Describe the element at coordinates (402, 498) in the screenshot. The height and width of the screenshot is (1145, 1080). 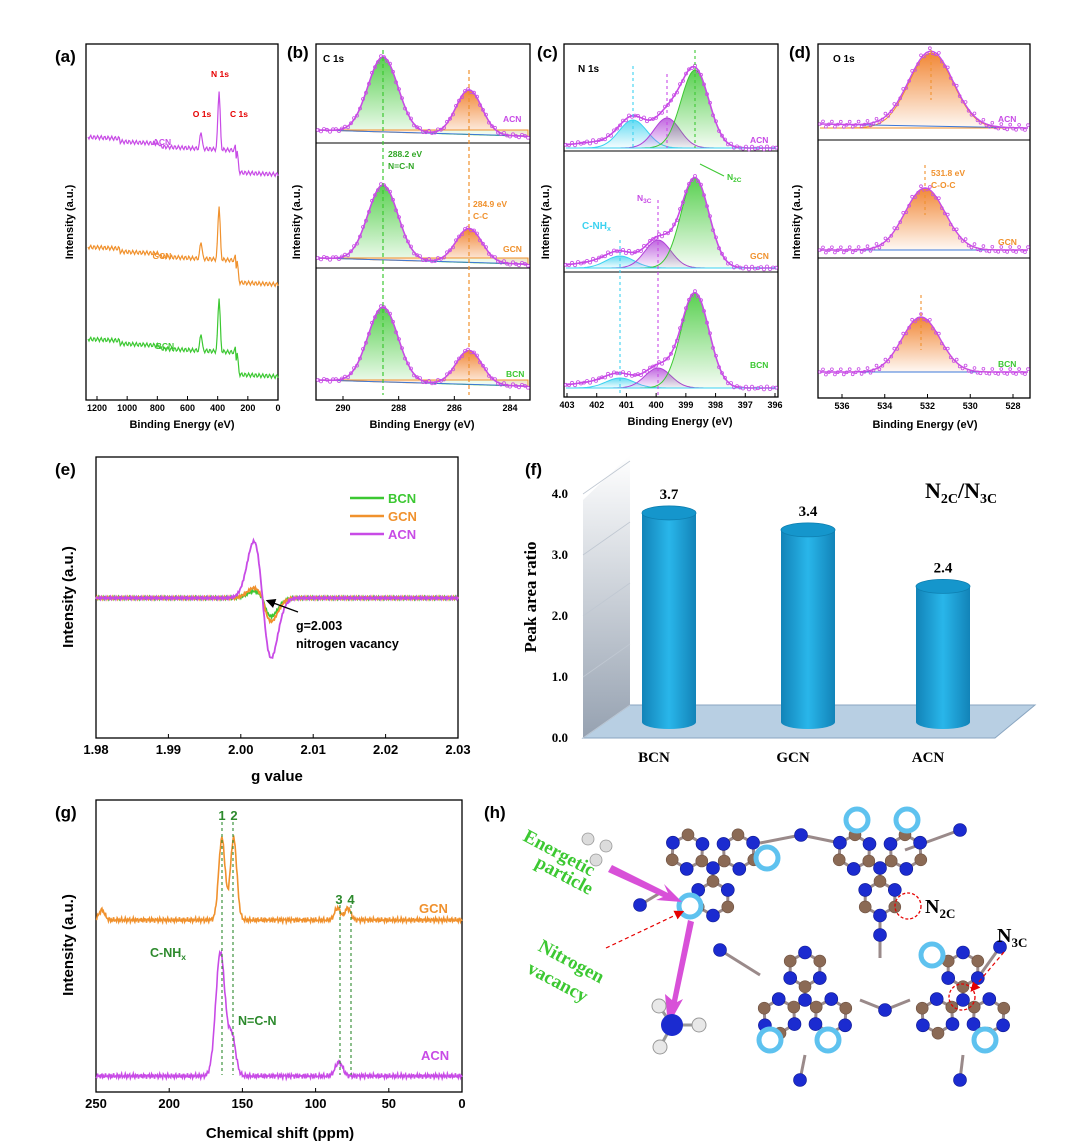
I see `legend-bcn-label: BCN` at that location.